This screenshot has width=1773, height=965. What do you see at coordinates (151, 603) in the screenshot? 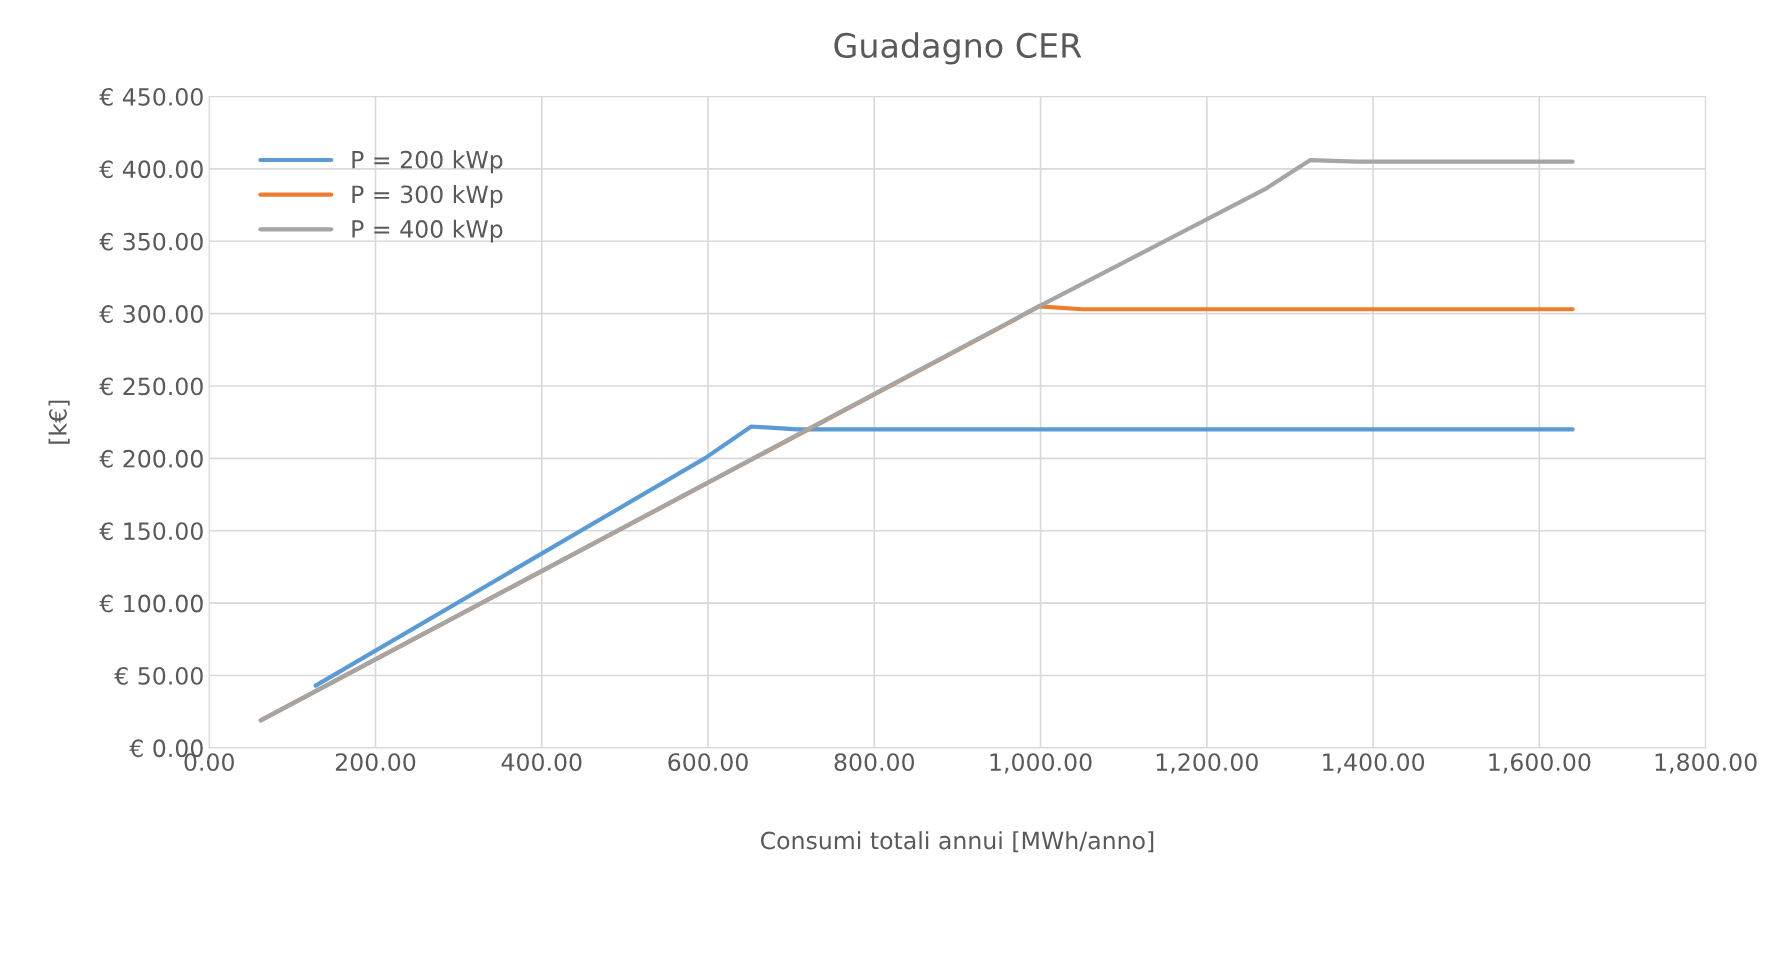
I see `y-tick-label: € 100.00` at bounding box center [151, 603].